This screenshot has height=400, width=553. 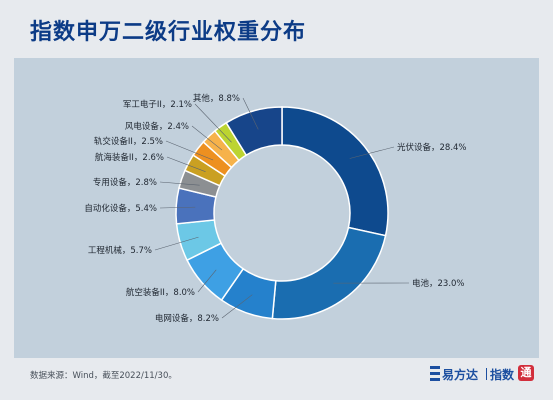 I want to click on slice-label: 军工电子II，2.1%, so click(x=157, y=104).